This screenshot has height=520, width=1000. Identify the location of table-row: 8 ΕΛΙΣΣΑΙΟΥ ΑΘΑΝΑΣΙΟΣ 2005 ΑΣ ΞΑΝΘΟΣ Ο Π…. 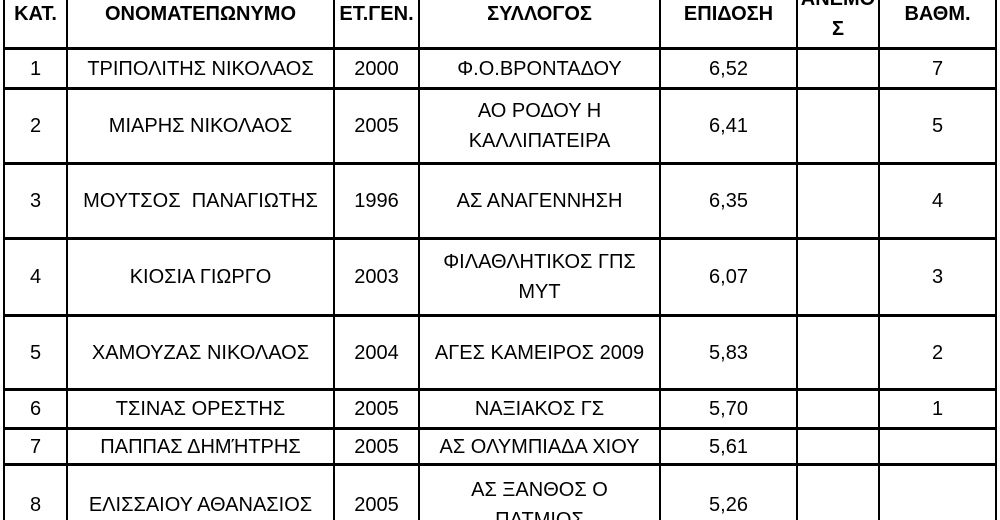
(500, 491).